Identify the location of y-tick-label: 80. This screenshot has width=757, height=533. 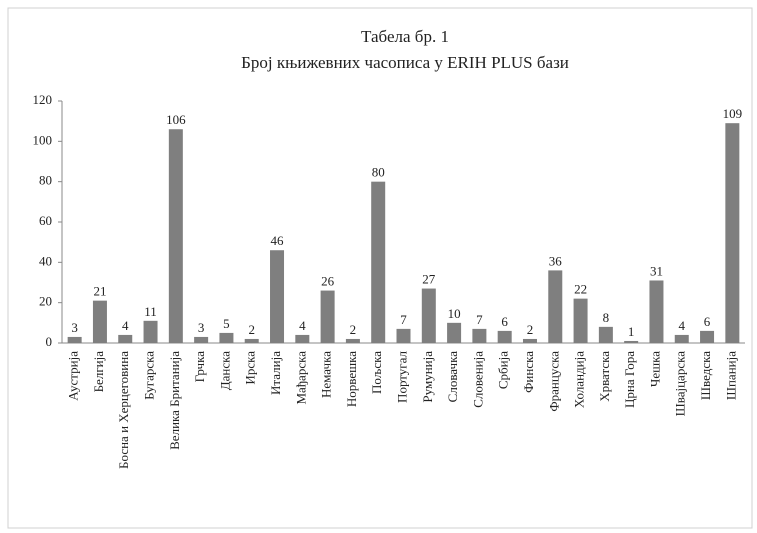
(45, 180).